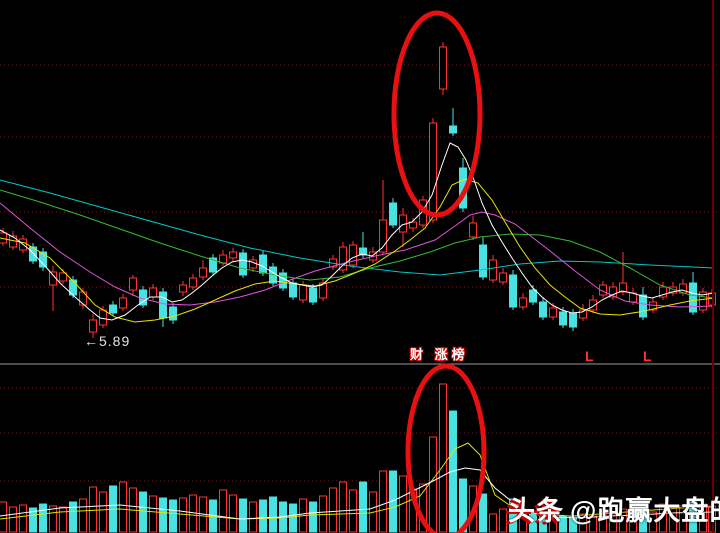 This screenshot has width=720, height=533. I want to click on signal-marker-l2: L, so click(647, 356).